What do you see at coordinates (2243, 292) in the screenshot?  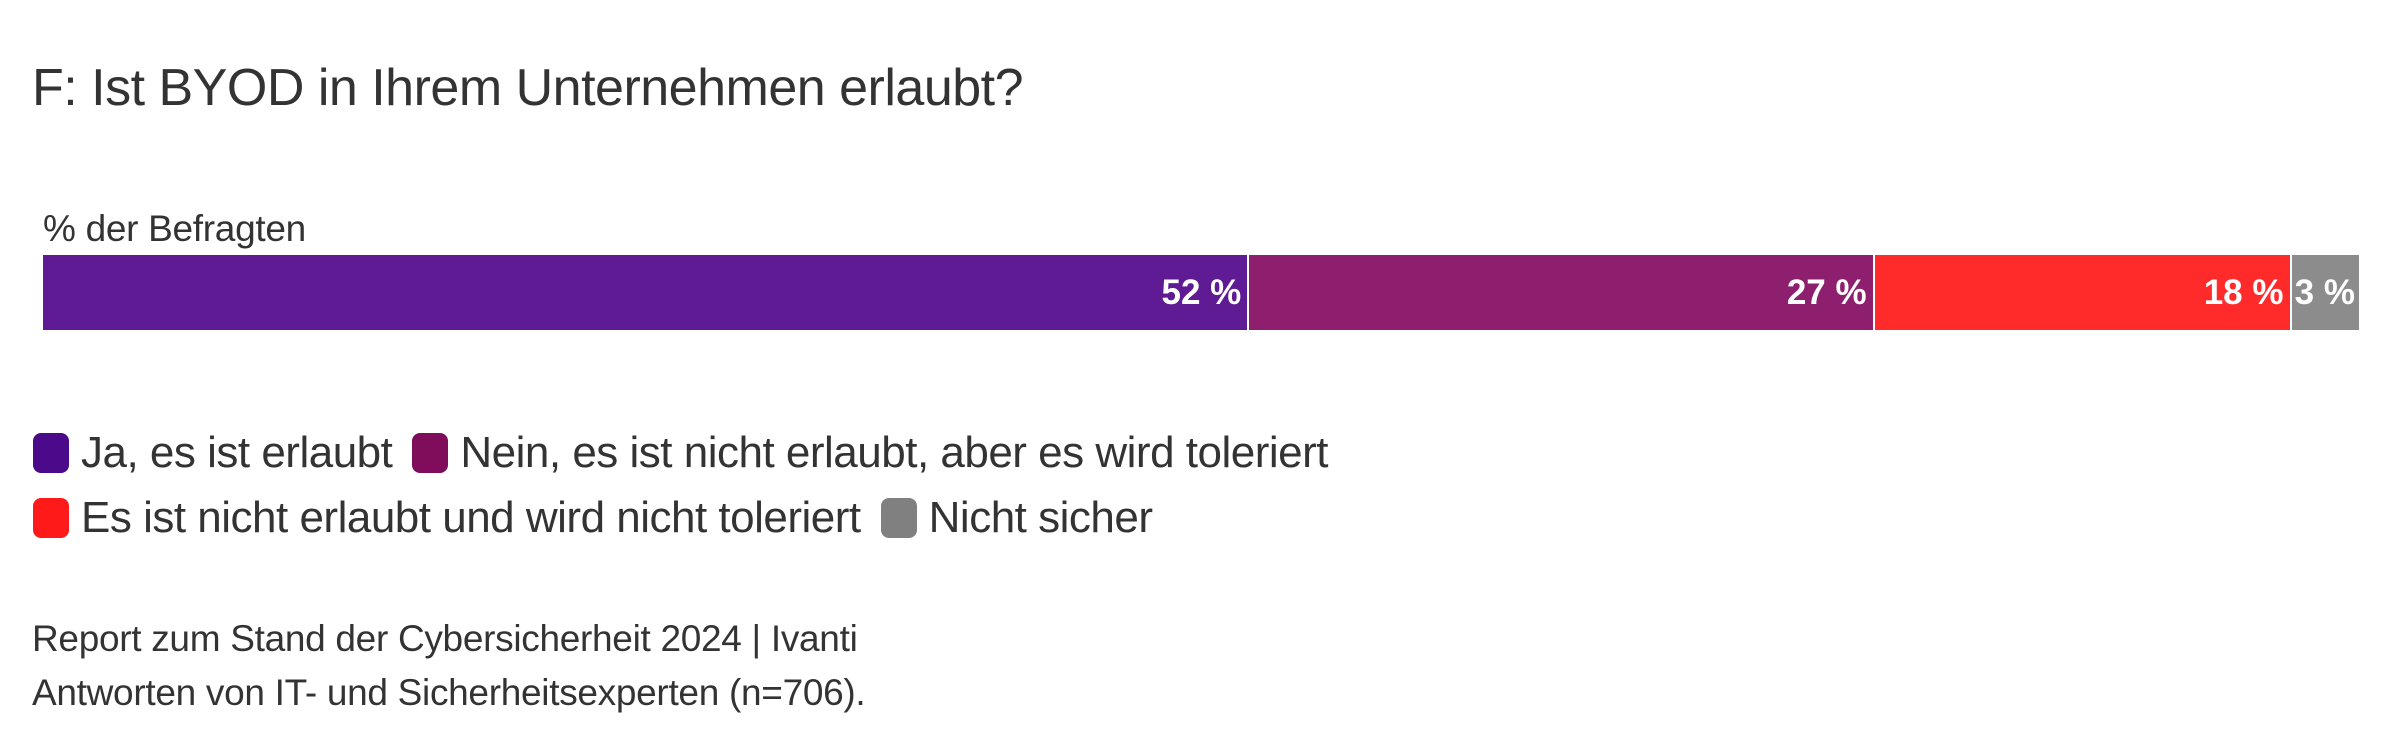 I see `data-label: 18 %` at bounding box center [2243, 292].